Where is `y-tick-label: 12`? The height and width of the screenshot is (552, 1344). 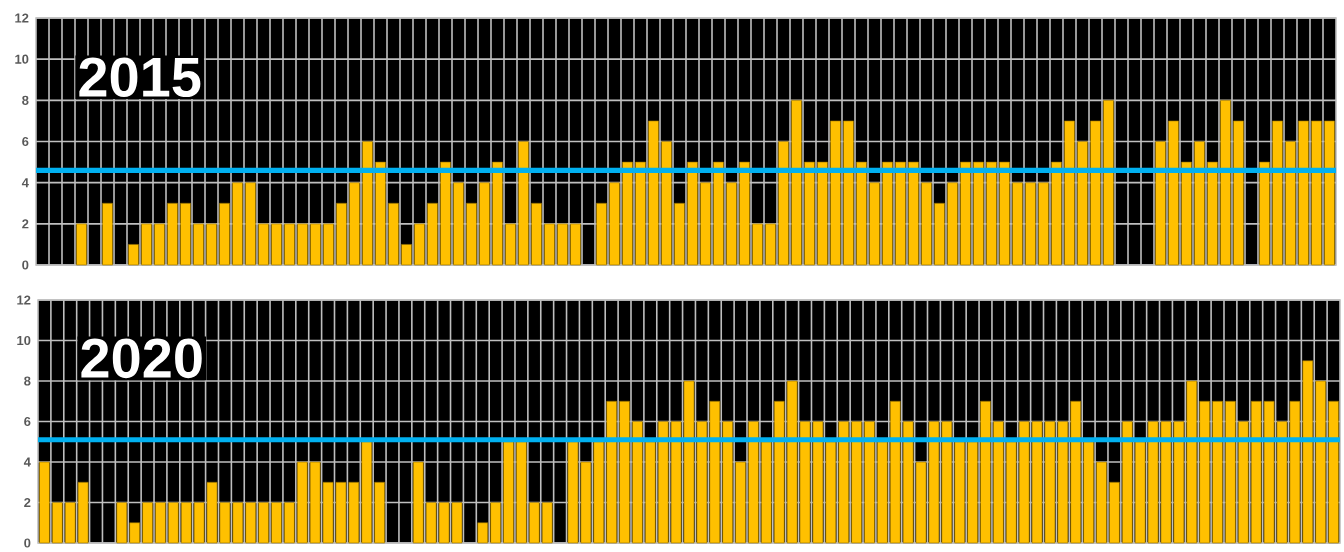
y-tick-label: 12 is located at coordinates (24, 300).